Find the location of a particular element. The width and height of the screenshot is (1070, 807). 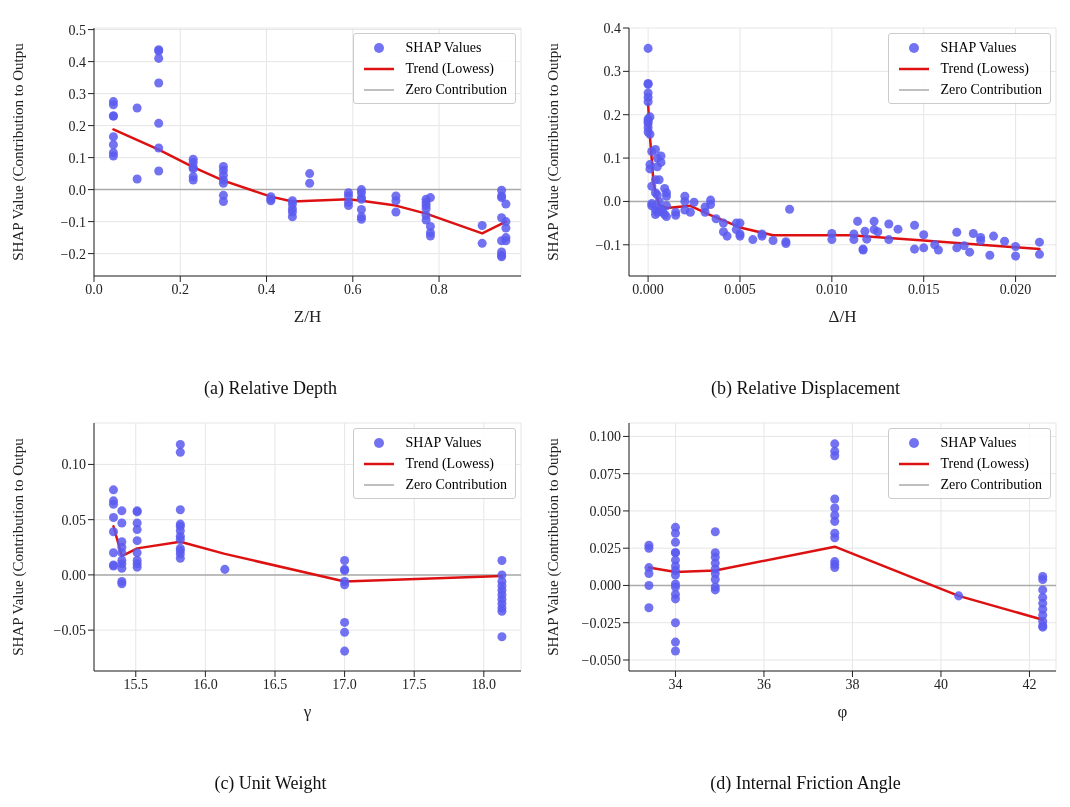

x-tick-label: 0.2 is located at coordinates (180, 289).